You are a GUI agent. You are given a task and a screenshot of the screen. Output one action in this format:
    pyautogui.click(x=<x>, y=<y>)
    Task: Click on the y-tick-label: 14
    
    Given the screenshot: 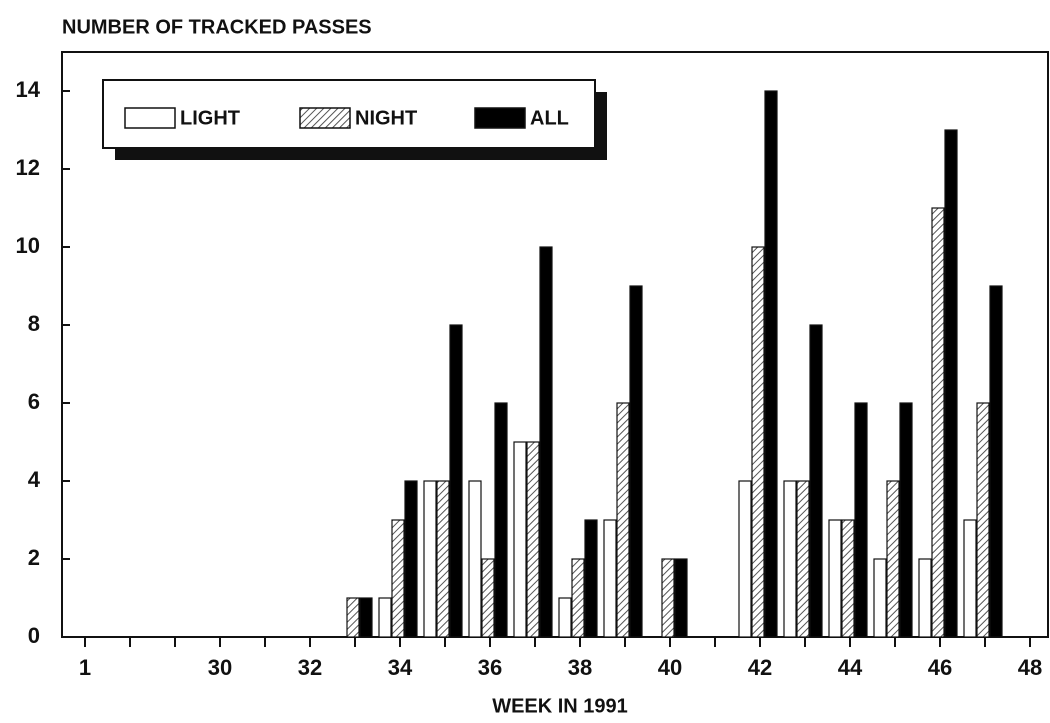 What is the action you would take?
    pyautogui.click(x=28, y=89)
    